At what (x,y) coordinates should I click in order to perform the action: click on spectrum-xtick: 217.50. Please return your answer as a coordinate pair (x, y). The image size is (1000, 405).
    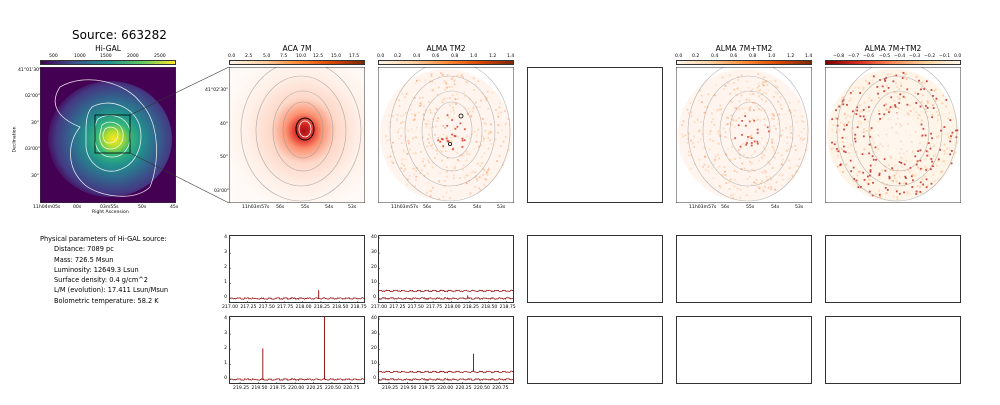
    Looking at the image, I should click on (266, 307).